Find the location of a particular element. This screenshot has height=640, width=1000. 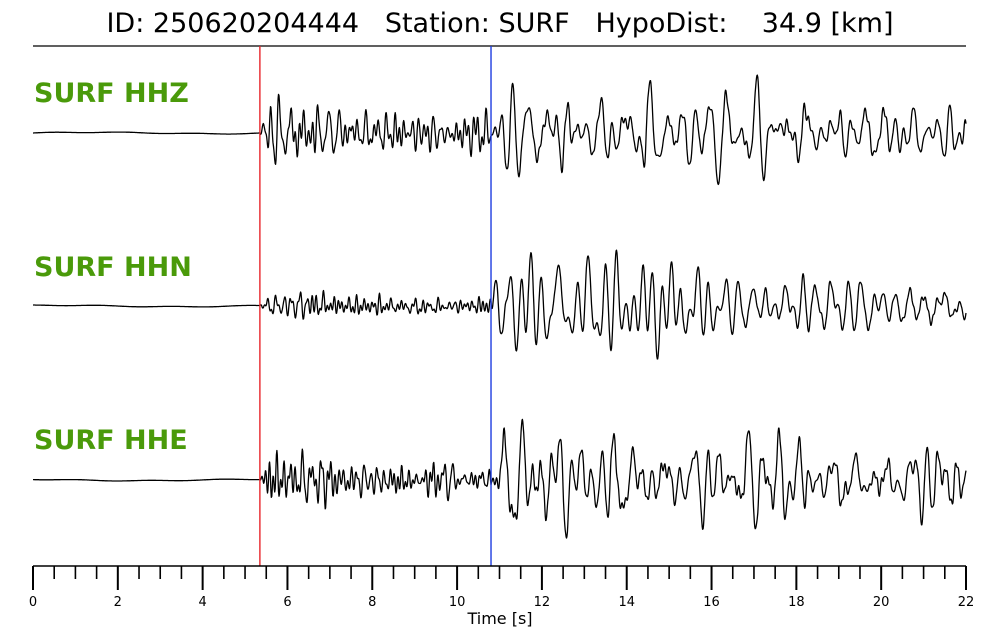

time-axis: 0 2 4 6 8 10 12 14 16 18 20 22 Time [s] is located at coordinates (502, 596).